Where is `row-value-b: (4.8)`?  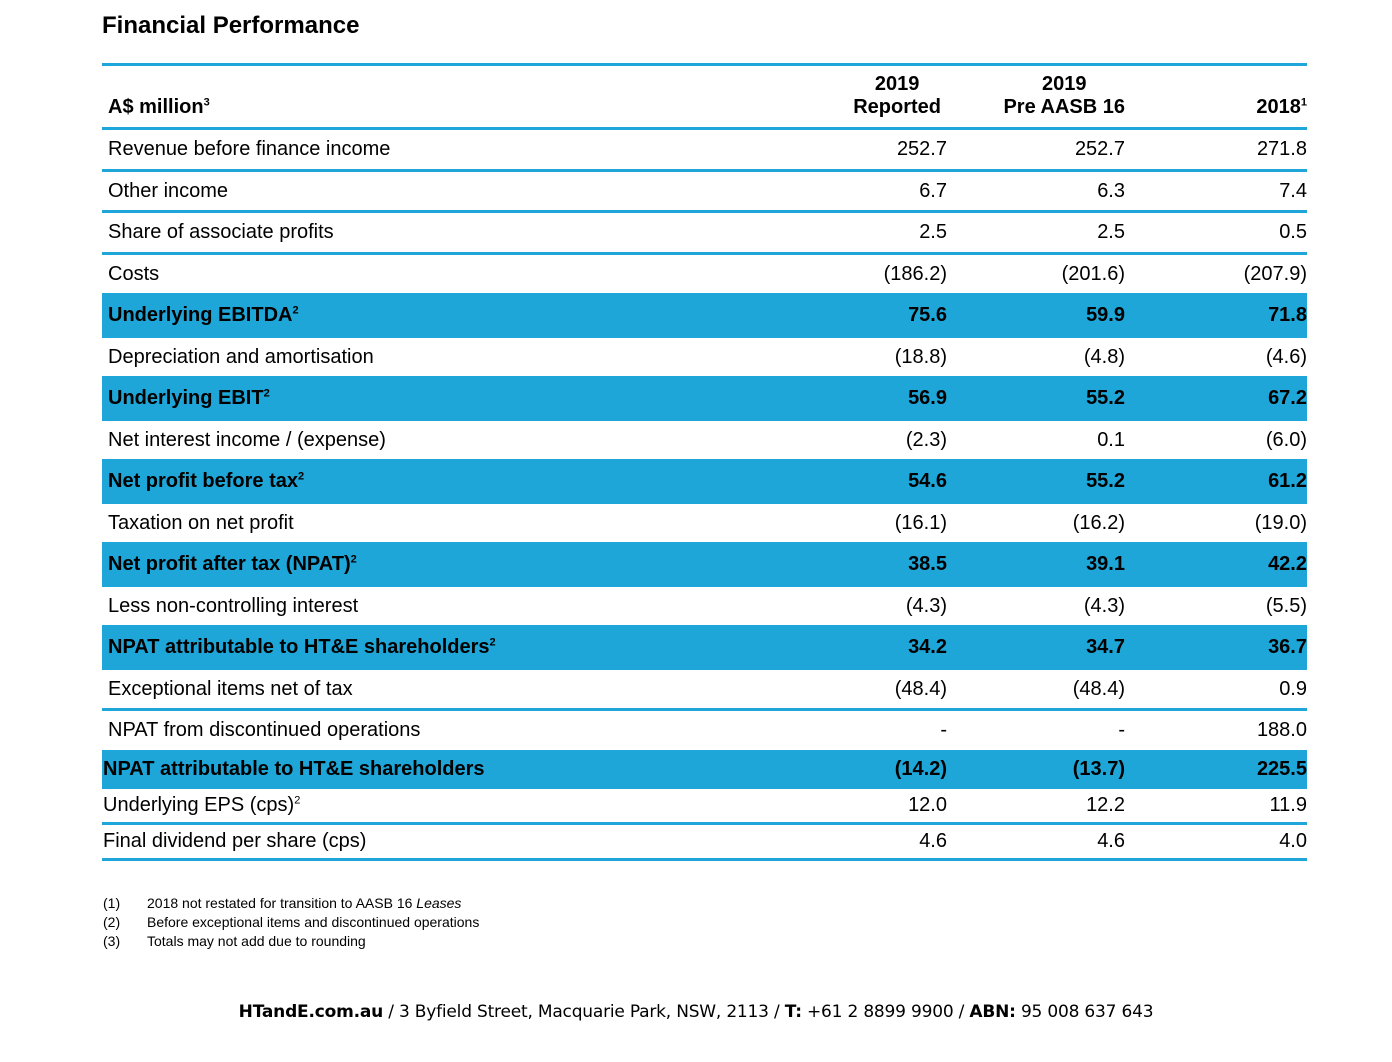
row-value-b: (4.8) is located at coordinates (1036, 357).